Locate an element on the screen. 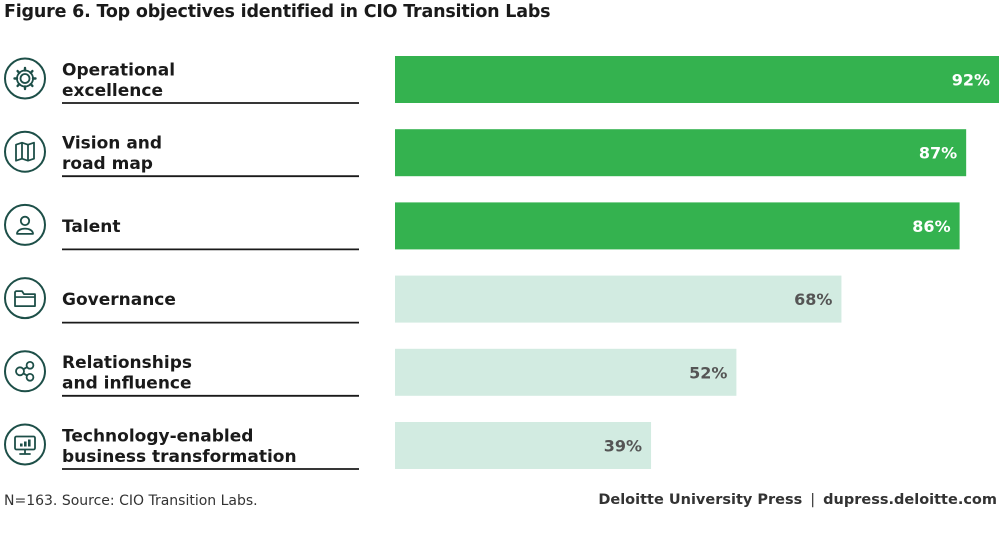 Image resolution: width=1000 pixels, height=551 pixels. category-label: and influence is located at coordinates (127, 384).